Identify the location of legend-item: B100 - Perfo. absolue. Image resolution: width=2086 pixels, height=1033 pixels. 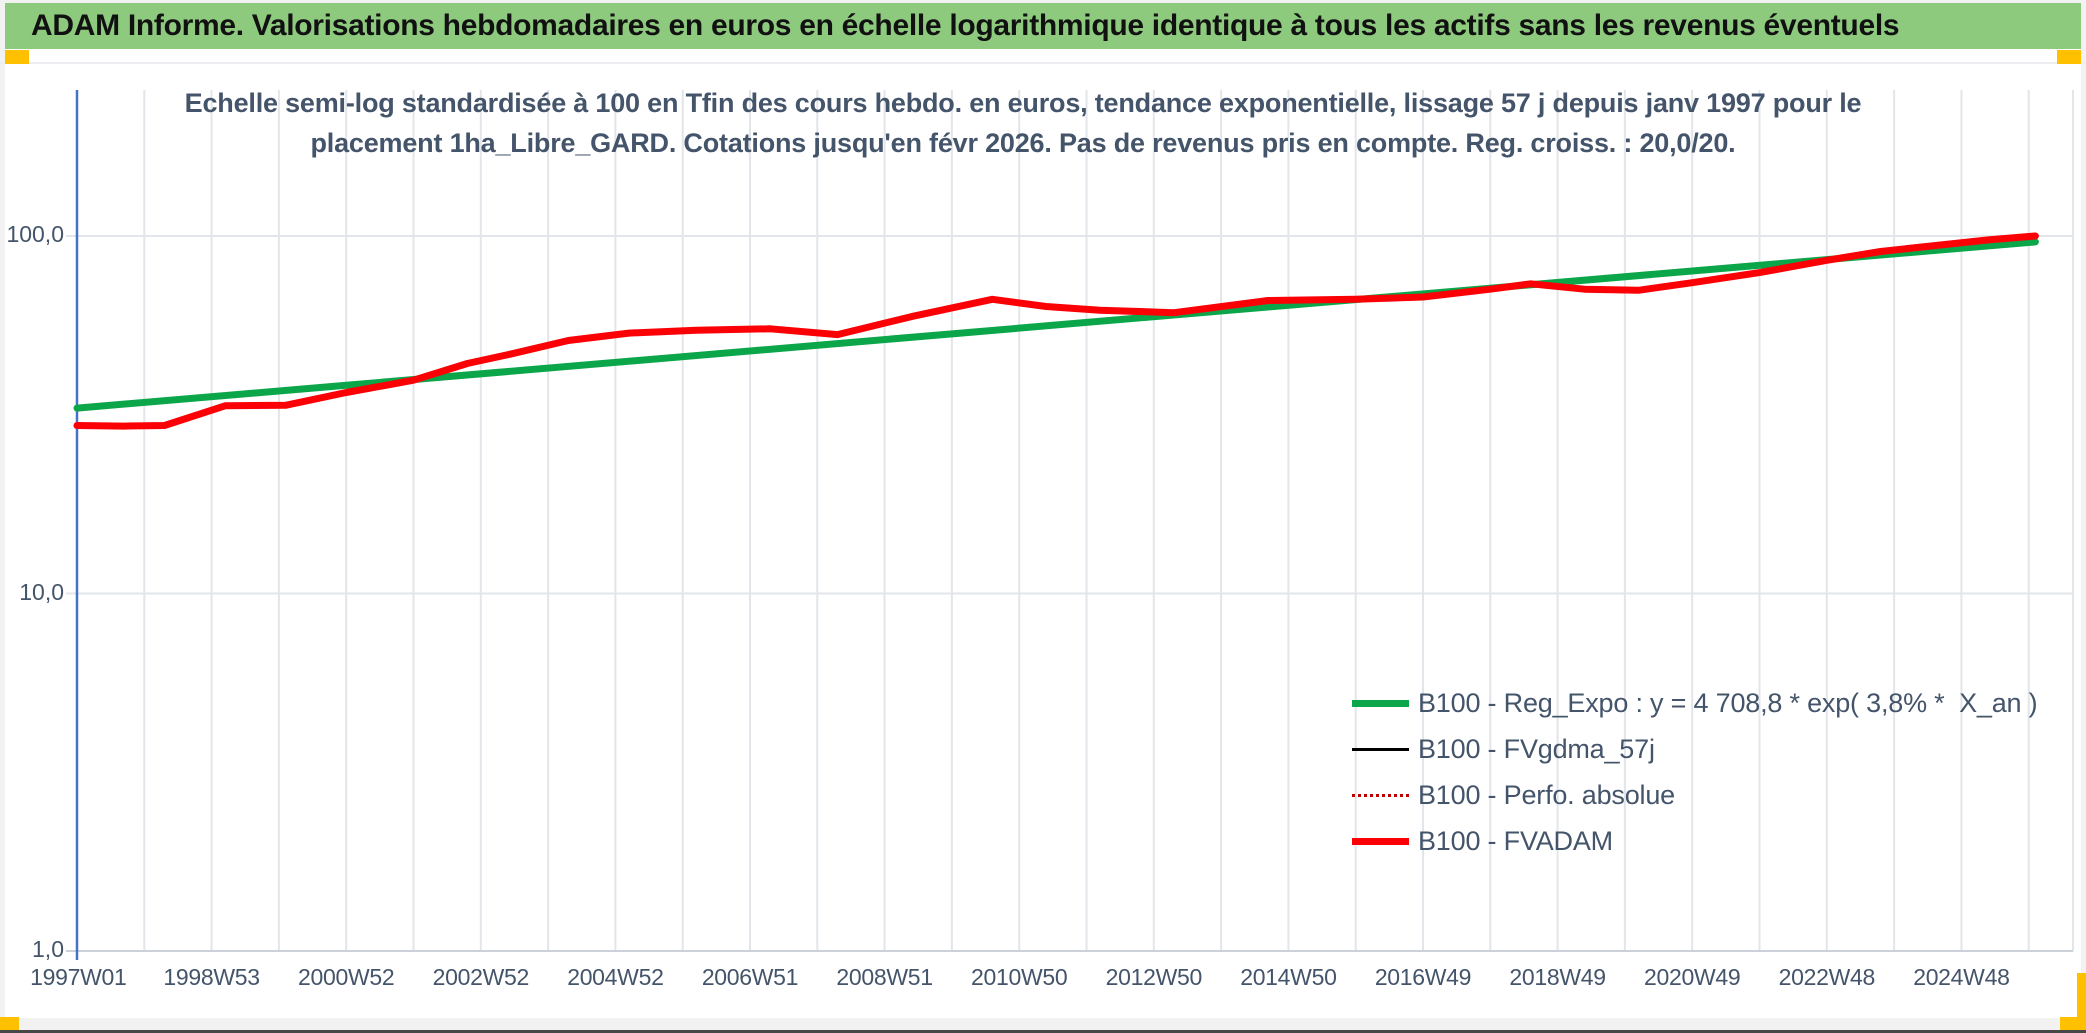
(1694, 795).